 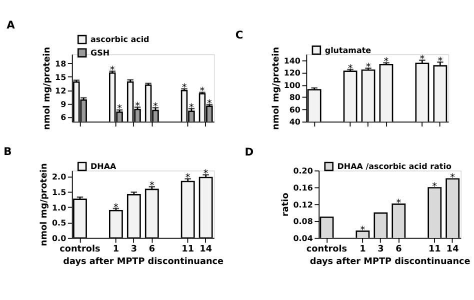 What do you see at coordinates (303, 239) in the screenshot?
I see `y-tick-label: 0.04` at bounding box center [303, 239].